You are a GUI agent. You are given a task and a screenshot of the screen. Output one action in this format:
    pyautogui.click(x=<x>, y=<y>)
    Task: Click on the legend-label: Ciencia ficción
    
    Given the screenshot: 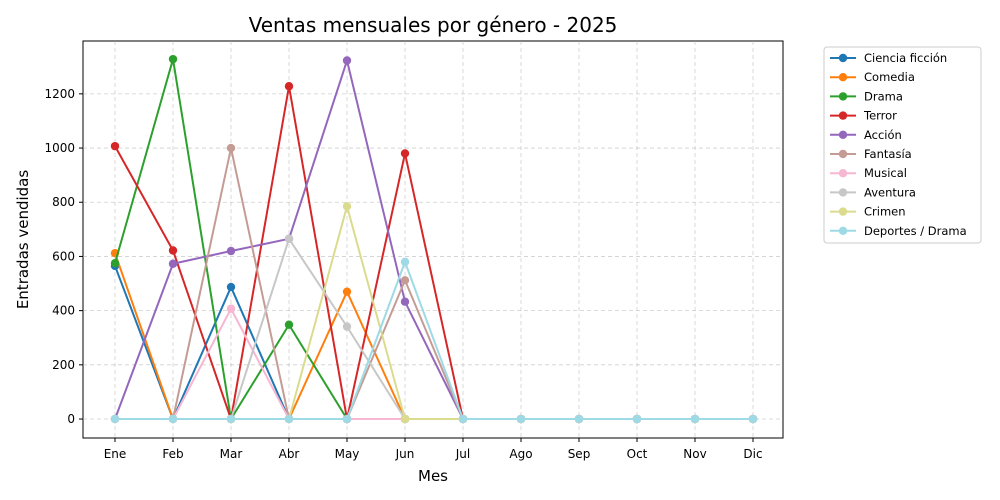 What is the action you would take?
    pyautogui.click(x=905, y=58)
    